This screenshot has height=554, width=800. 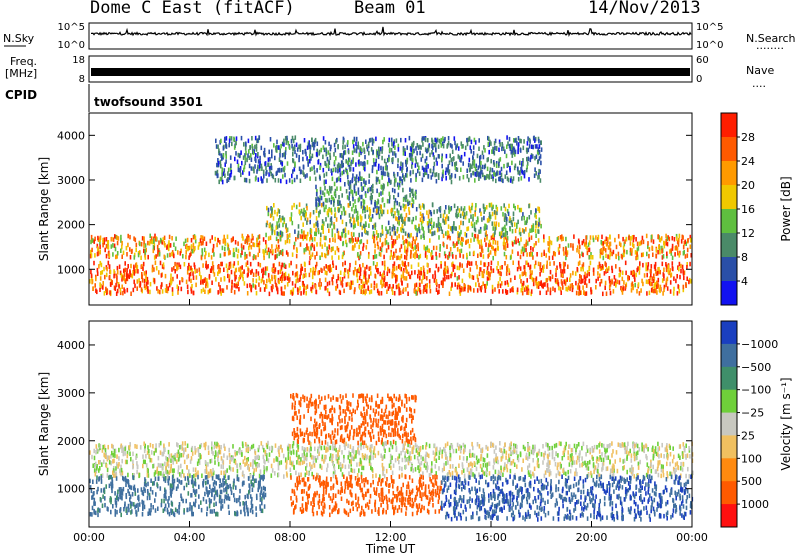 I want to click on power-colorbar-tick-label: 4, so click(x=744, y=281).